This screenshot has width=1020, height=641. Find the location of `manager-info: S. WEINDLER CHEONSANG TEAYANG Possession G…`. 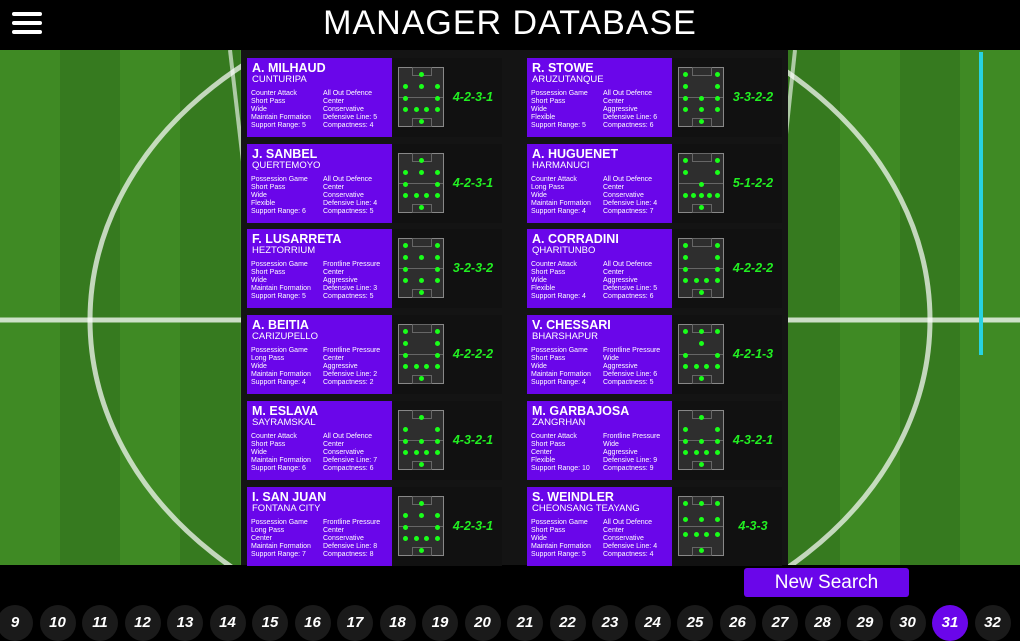

manager-info: S. WEINDLER CHEONSANG TEAYANG Possession G… is located at coordinates (599, 526).